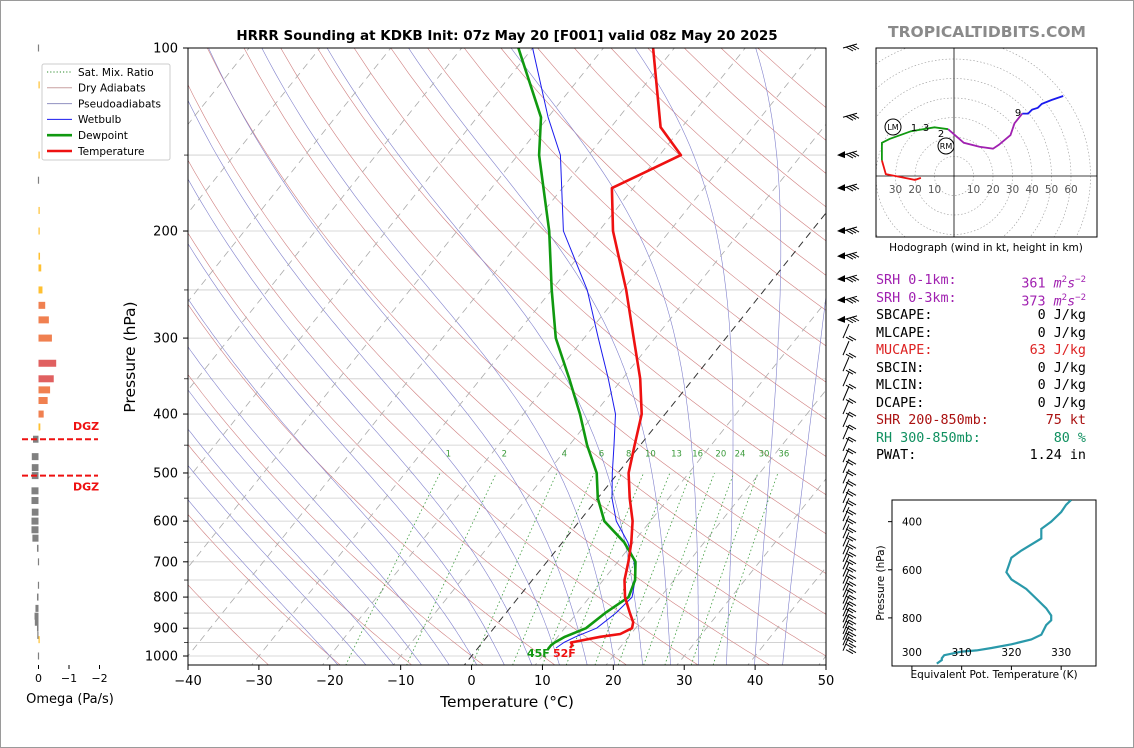 Image resolution: width=1134 pixels, height=748 pixels. I want to click on parameter-row: SRH 0-1km: 361 m2s−2, so click(986, 282).